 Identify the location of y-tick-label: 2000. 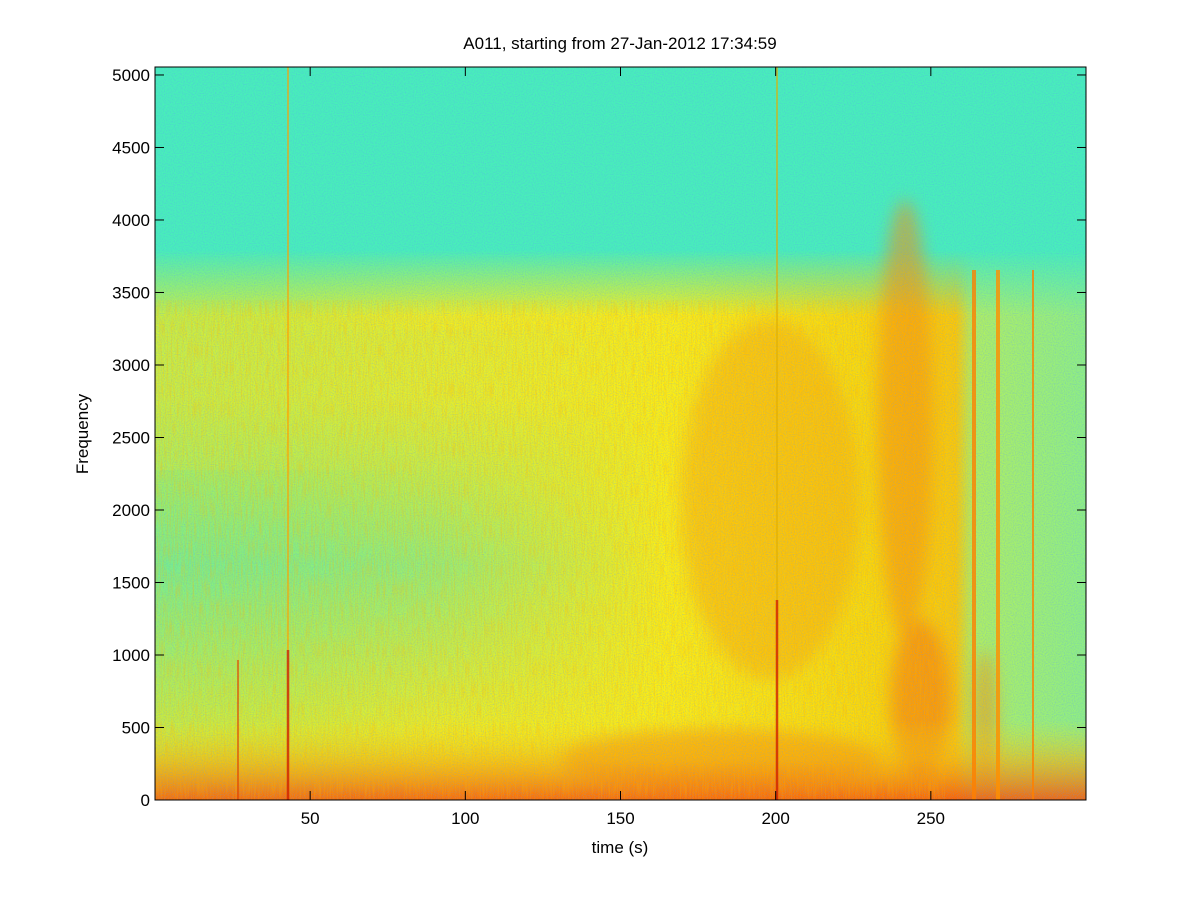
(131, 510).